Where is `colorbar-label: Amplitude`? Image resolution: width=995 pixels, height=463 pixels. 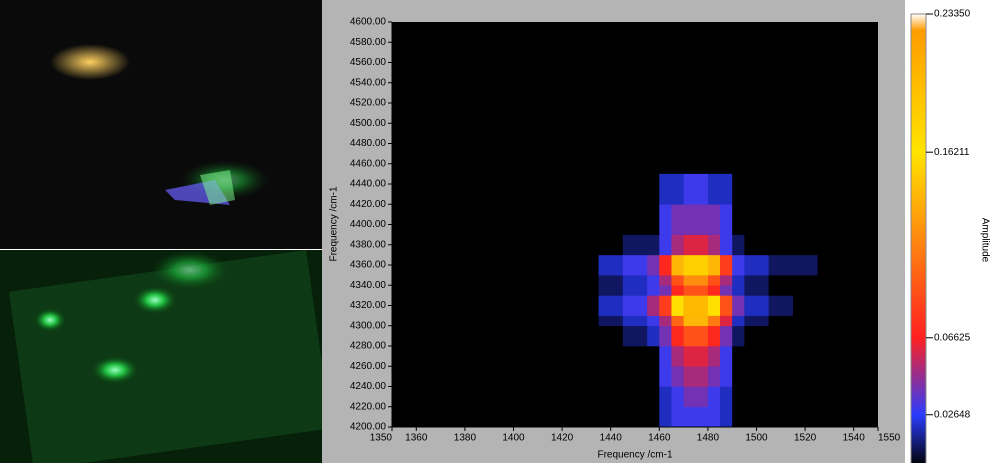 colorbar-label: Amplitude is located at coordinates (984, 240).